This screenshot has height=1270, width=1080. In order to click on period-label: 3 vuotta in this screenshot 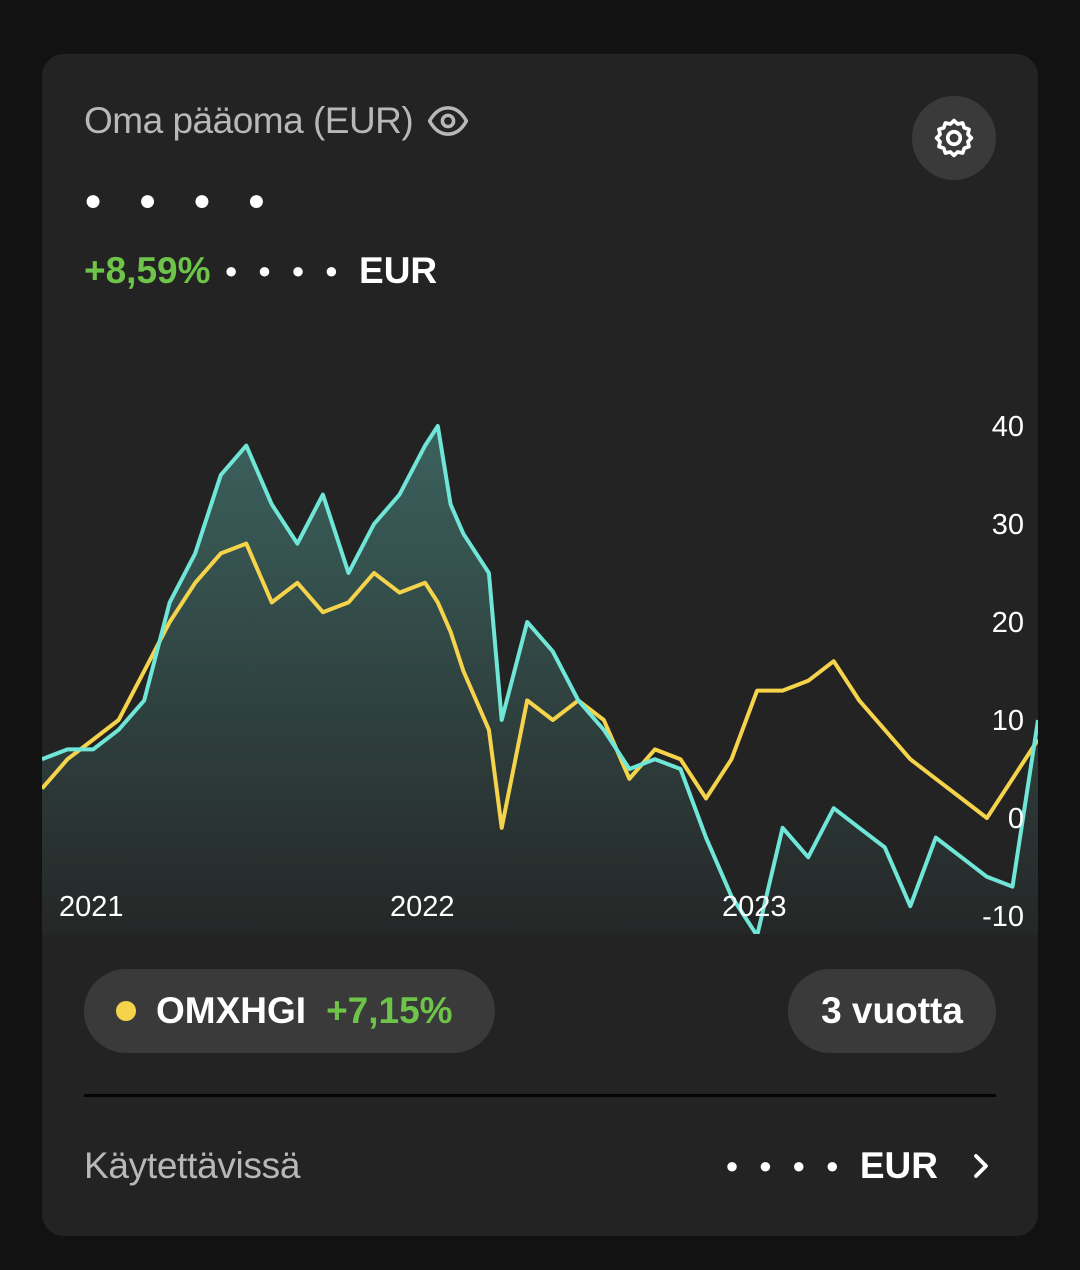, I will do `click(892, 1010)`.